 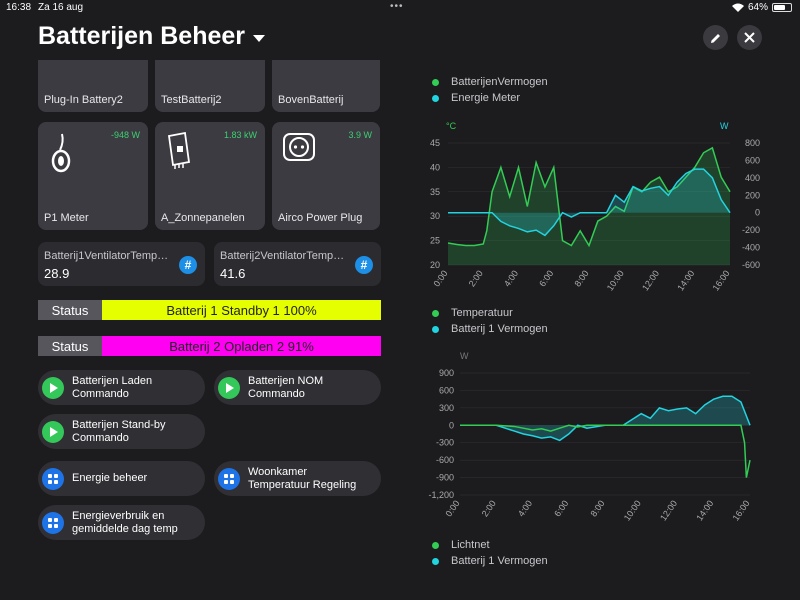 What do you see at coordinates (209, 346) in the screenshot?
I see `status-row-batterij2: Status Batterij 2 Opladen 2 91%` at bounding box center [209, 346].